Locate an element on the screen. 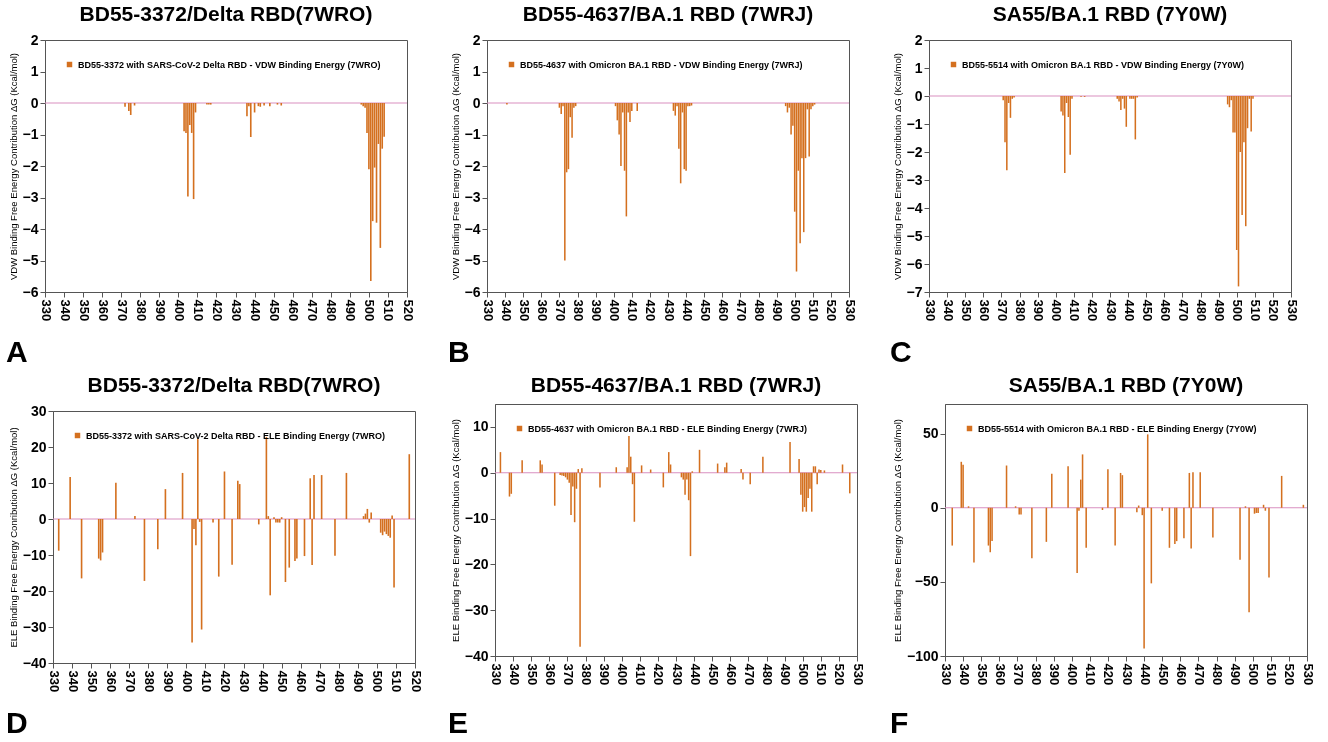 The height and width of the screenshot is (742, 1328). y-tick-label: −10 is located at coordinates (34, 554).